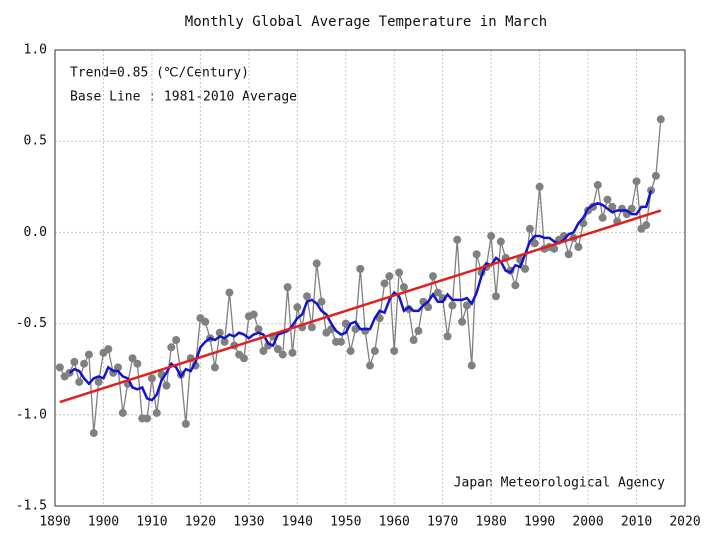 This screenshot has width=706, height=536. Describe the element at coordinates (559, 483) in the screenshot. I see `source: Japan Meteorological Agency` at that location.